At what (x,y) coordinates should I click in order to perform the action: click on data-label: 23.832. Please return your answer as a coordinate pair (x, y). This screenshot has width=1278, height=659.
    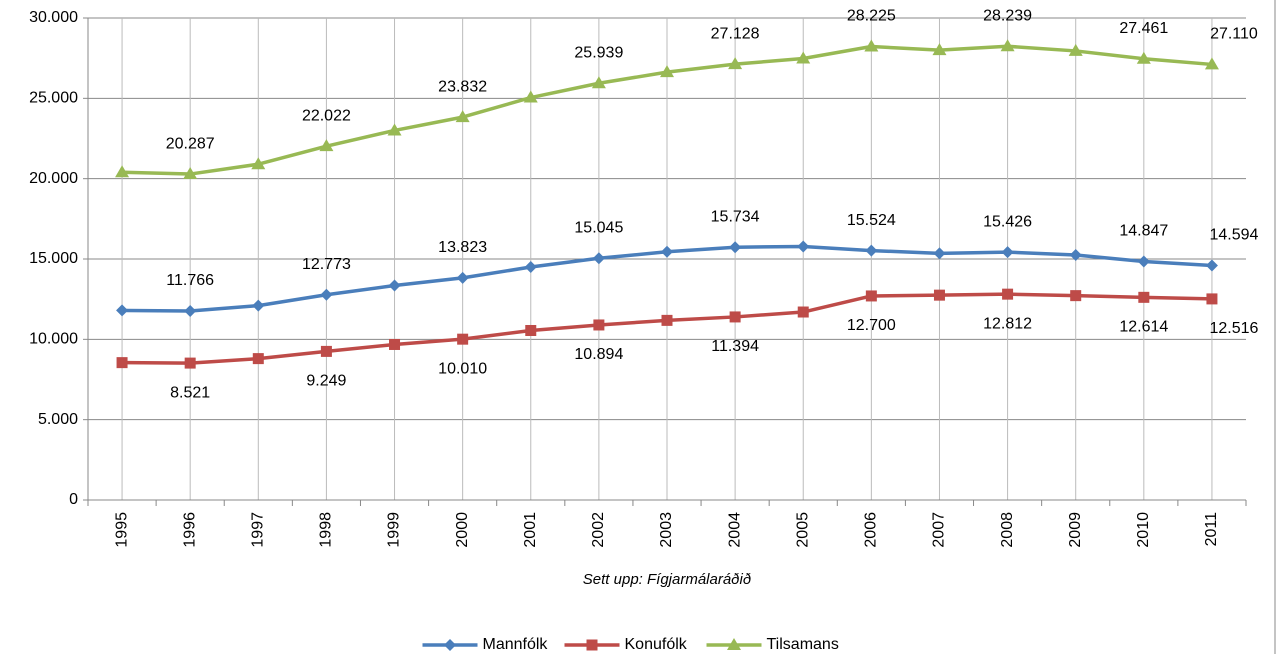
    Looking at the image, I should click on (462, 86).